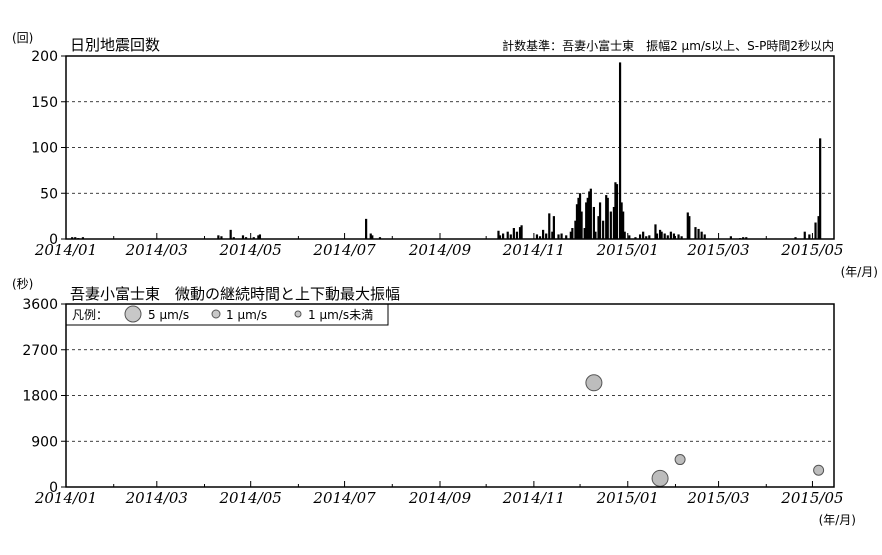 The width and height of the screenshot is (882, 555). What do you see at coordinates (65, 250) in the screenshot?
I see `top-xtick-label: 2014/01` at bounding box center [65, 250].